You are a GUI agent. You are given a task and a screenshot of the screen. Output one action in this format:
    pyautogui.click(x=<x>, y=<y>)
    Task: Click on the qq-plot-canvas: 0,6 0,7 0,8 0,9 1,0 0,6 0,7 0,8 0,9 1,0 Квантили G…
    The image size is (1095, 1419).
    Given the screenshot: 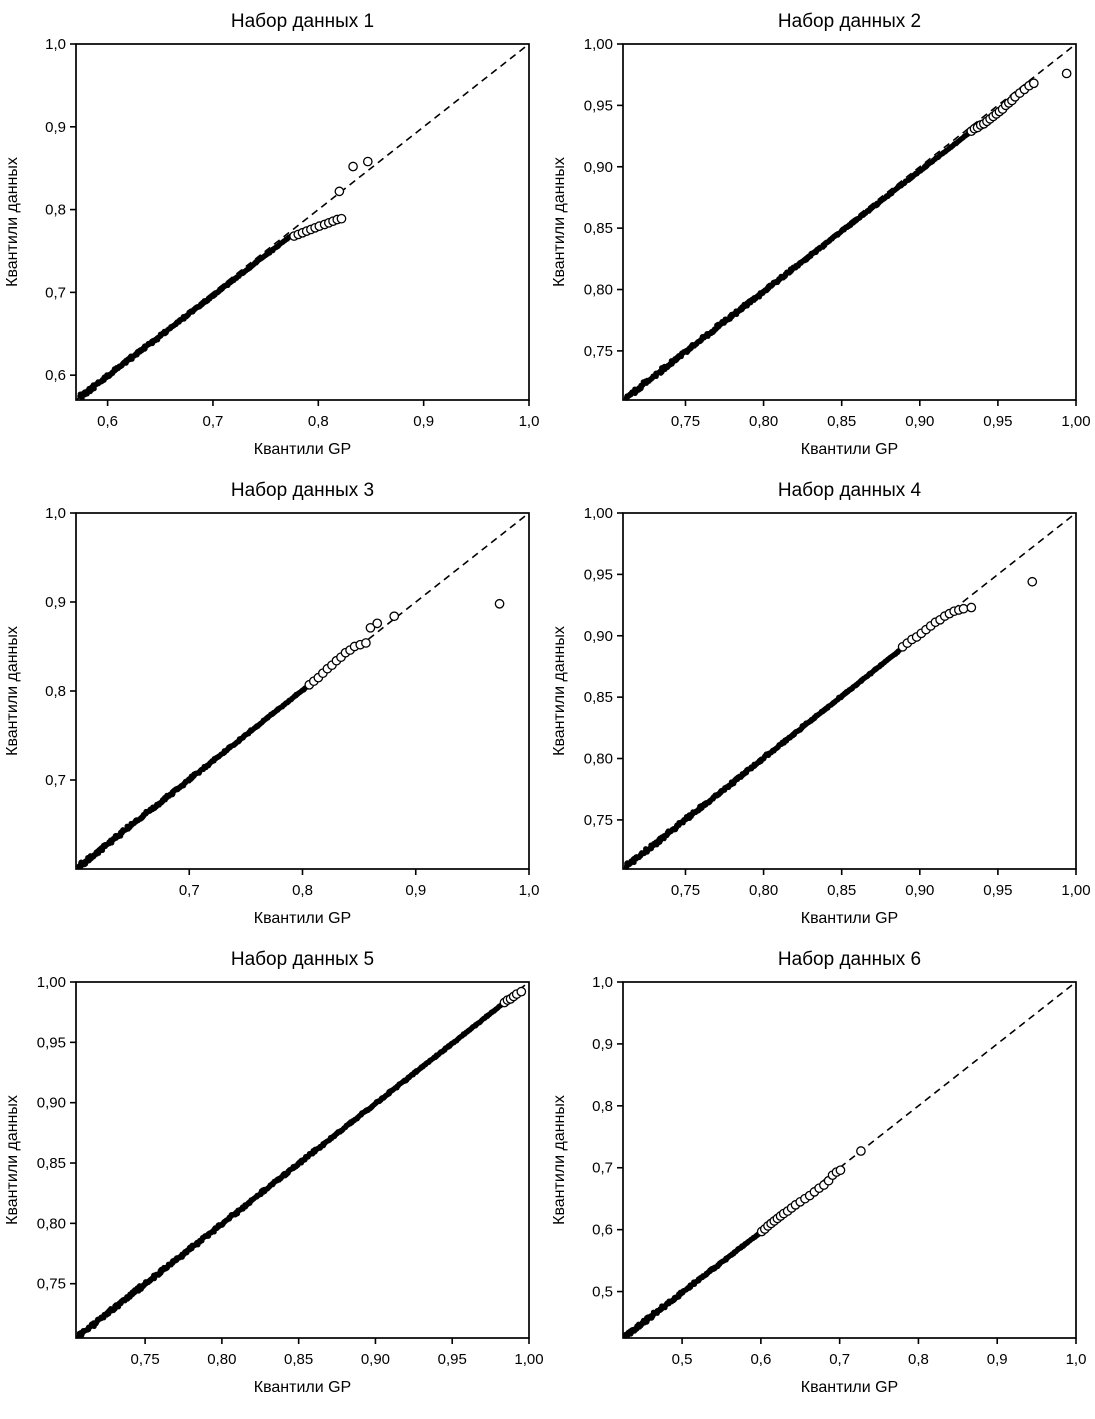 What is the action you would take?
    pyautogui.click(x=272, y=247)
    